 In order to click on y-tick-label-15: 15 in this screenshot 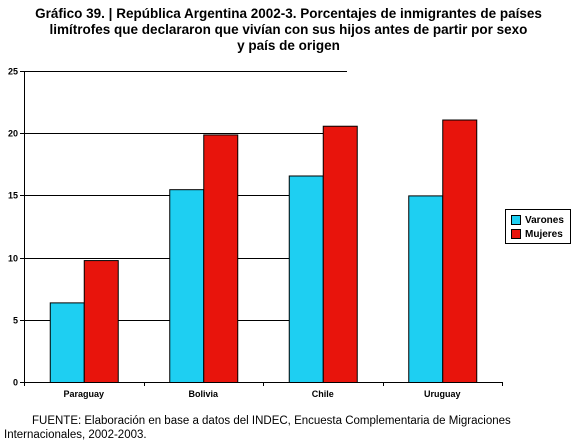, I will do `click(13, 196)`.